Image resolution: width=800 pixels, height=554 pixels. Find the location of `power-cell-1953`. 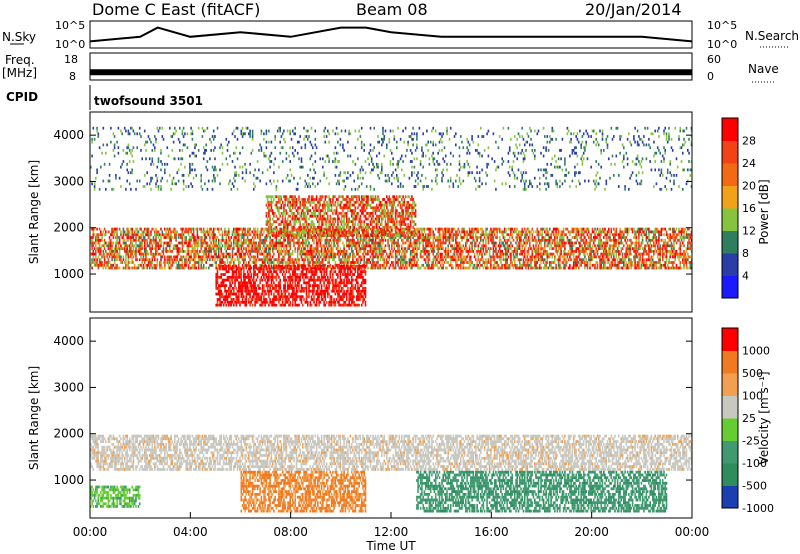

power-cell-1953 is located at coordinates (353, 246).